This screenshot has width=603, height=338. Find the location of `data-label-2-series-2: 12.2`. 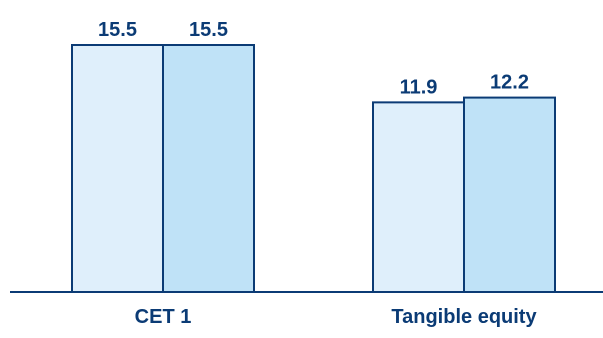

data-label-2-series-2: 12.2 is located at coordinates (509, 83).